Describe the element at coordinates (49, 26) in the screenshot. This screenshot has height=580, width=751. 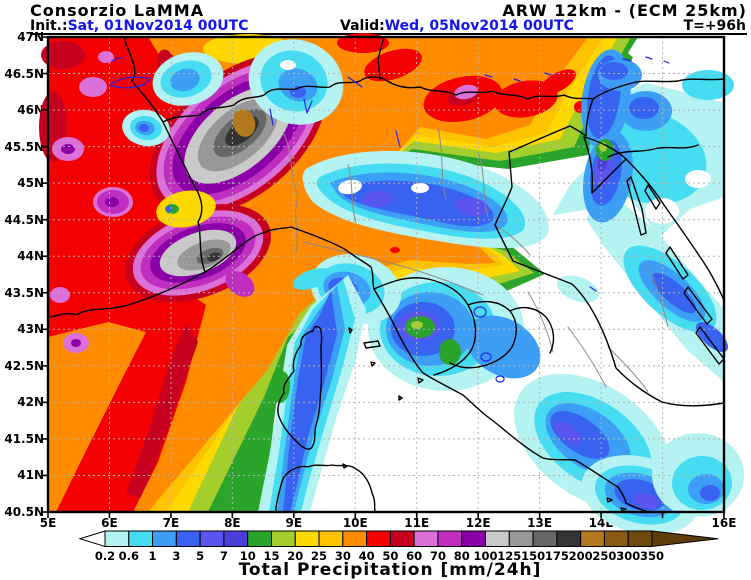
I see `init-label: Init.:` at that location.